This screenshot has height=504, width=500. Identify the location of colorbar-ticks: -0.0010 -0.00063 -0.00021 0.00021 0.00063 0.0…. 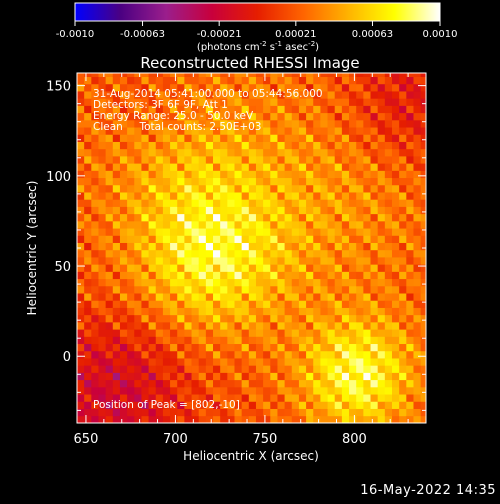
(257, 30).